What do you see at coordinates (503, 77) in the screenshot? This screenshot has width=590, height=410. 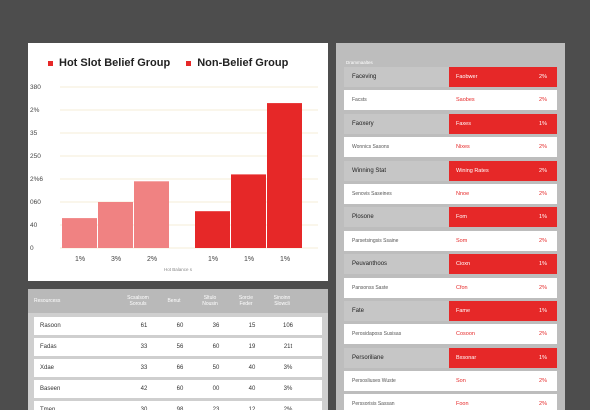 I see `panel-row-value-cell: Faobwer 2%` at bounding box center [503, 77].